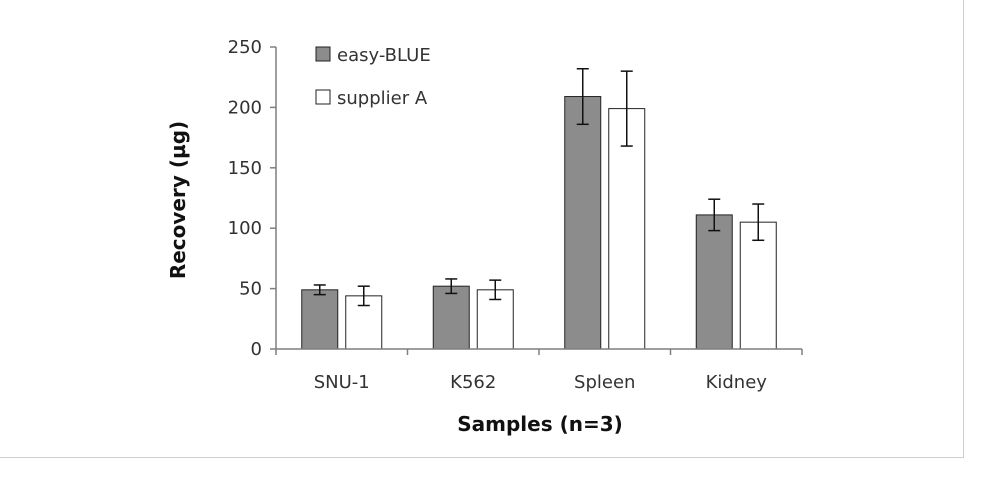 This screenshot has width=985, height=479. I want to click on x-tick-label: SNU-1, so click(342, 382).